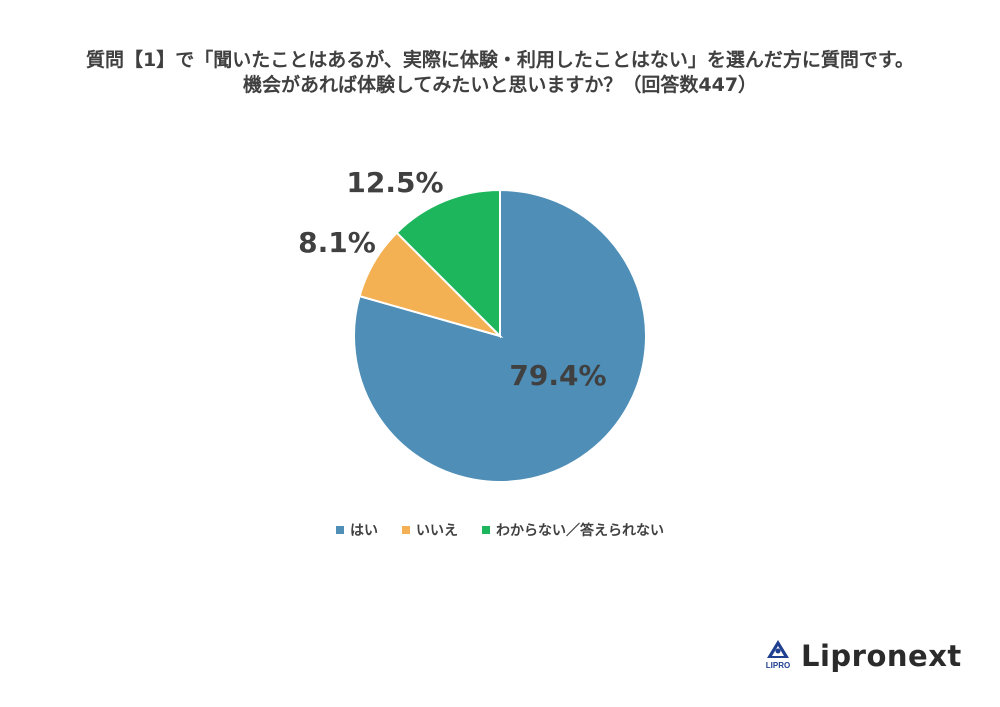 This screenshot has width=1000, height=707. What do you see at coordinates (881, 656) in the screenshot?
I see `brand-name: Lipronext` at bounding box center [881, 656].